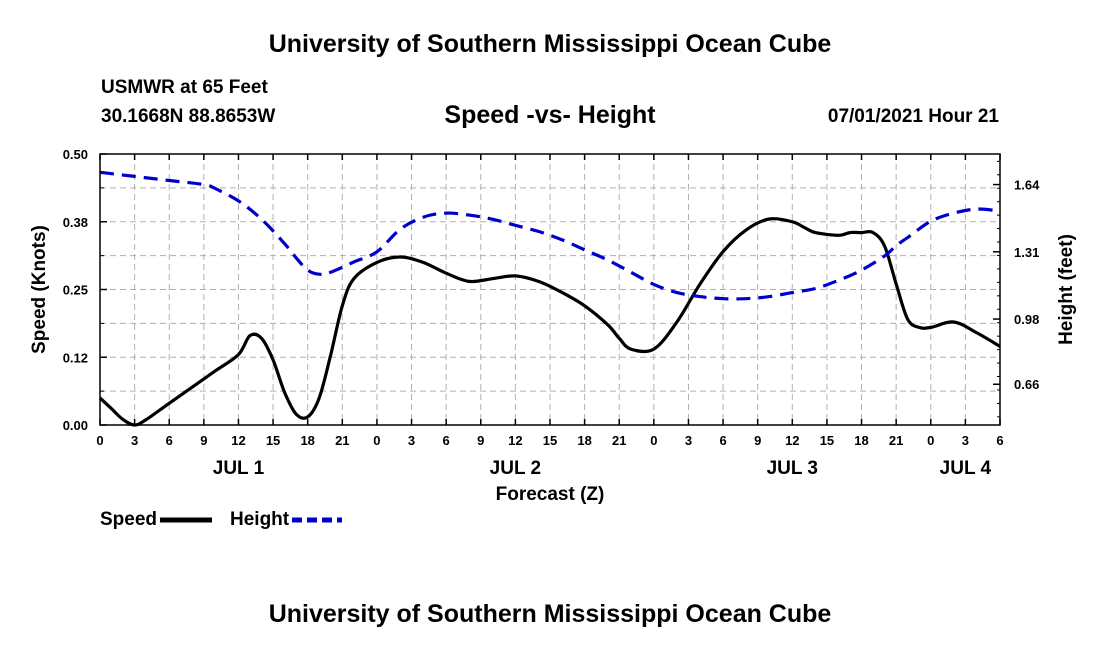 This screenshot has width=1100, height=650. What do you see at coordinates (75, 154) in the screenshot?
I see `y-left-tick-label: 0.50` at bounding box center [75, 154].